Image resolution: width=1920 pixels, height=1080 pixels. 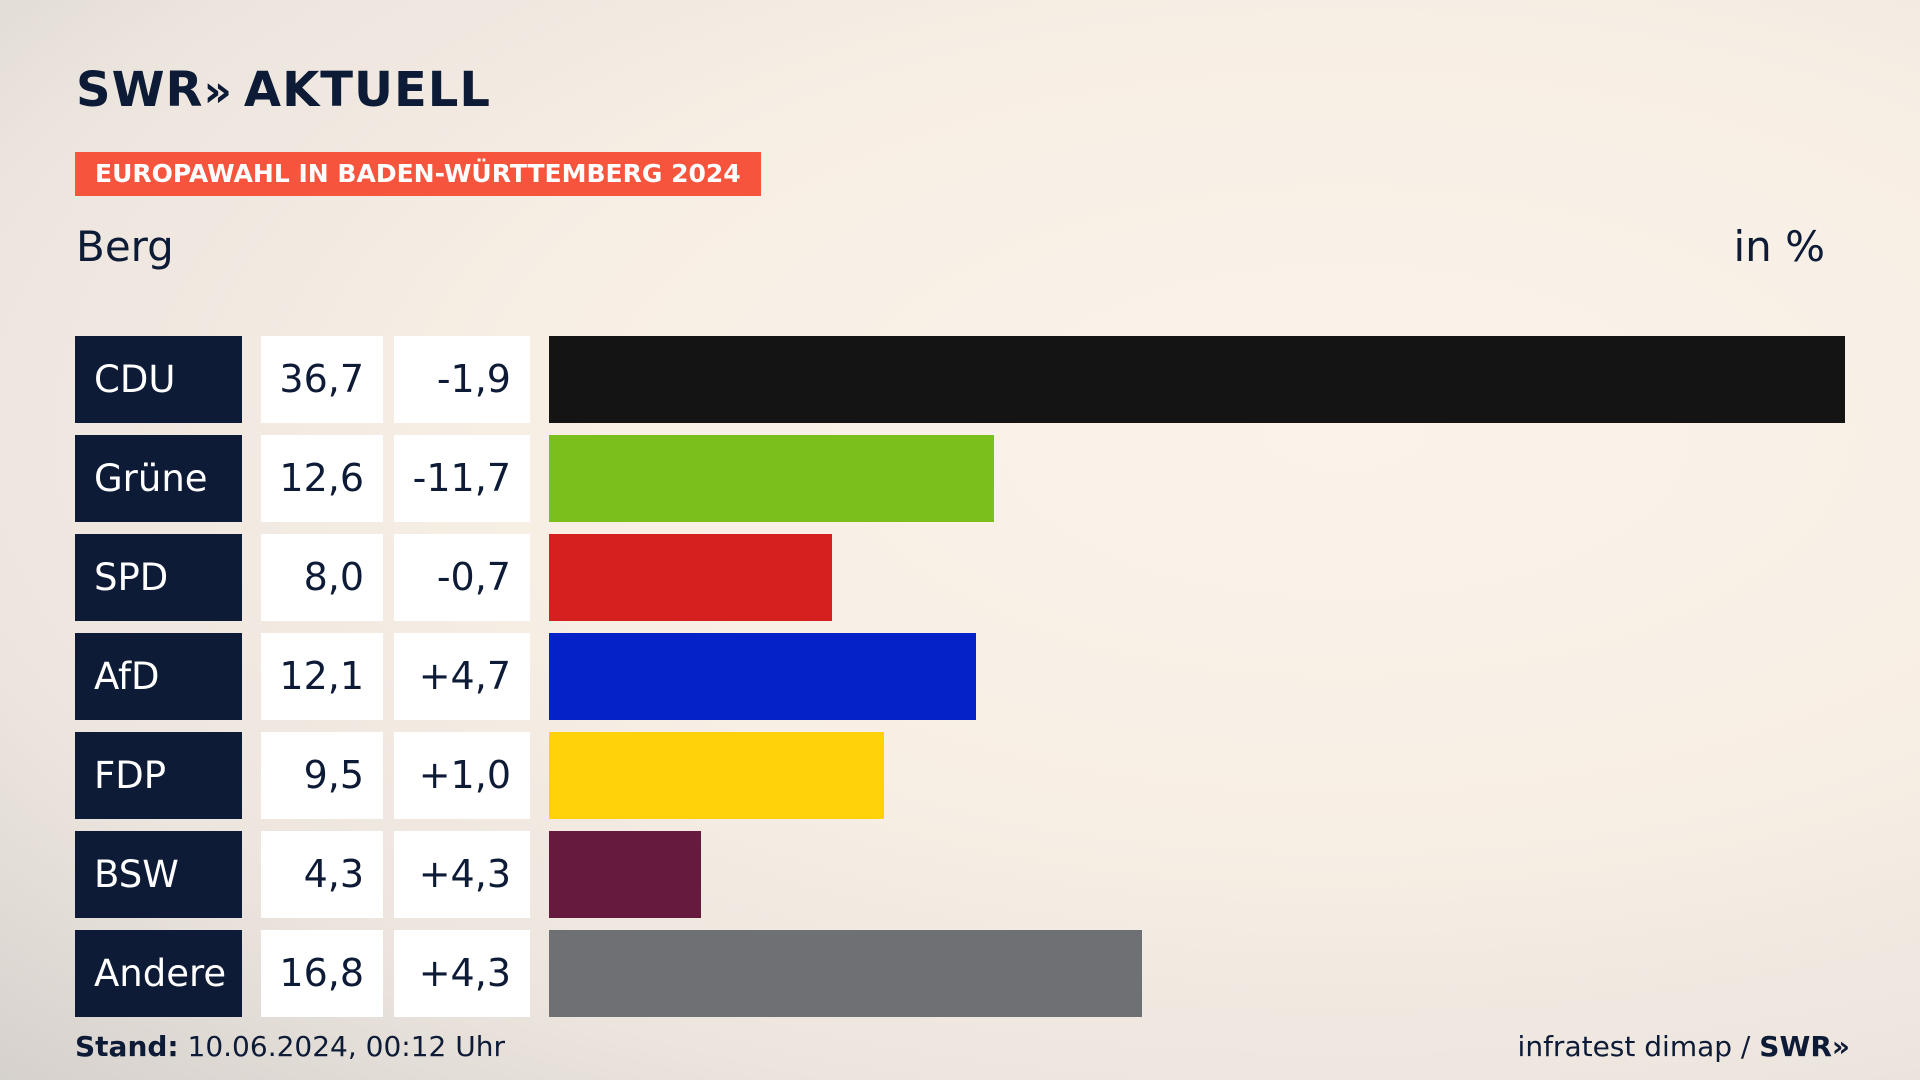 I want to click on result-row: CDU 36,7 -1,9, so click(x=960, y=379).